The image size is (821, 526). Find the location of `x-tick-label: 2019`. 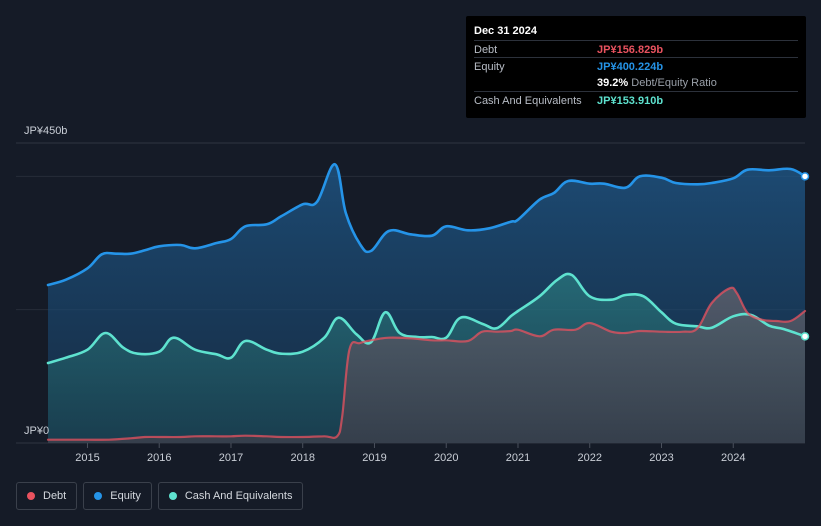

x-tick-label: 2019 is located at coordinates (374, 458).